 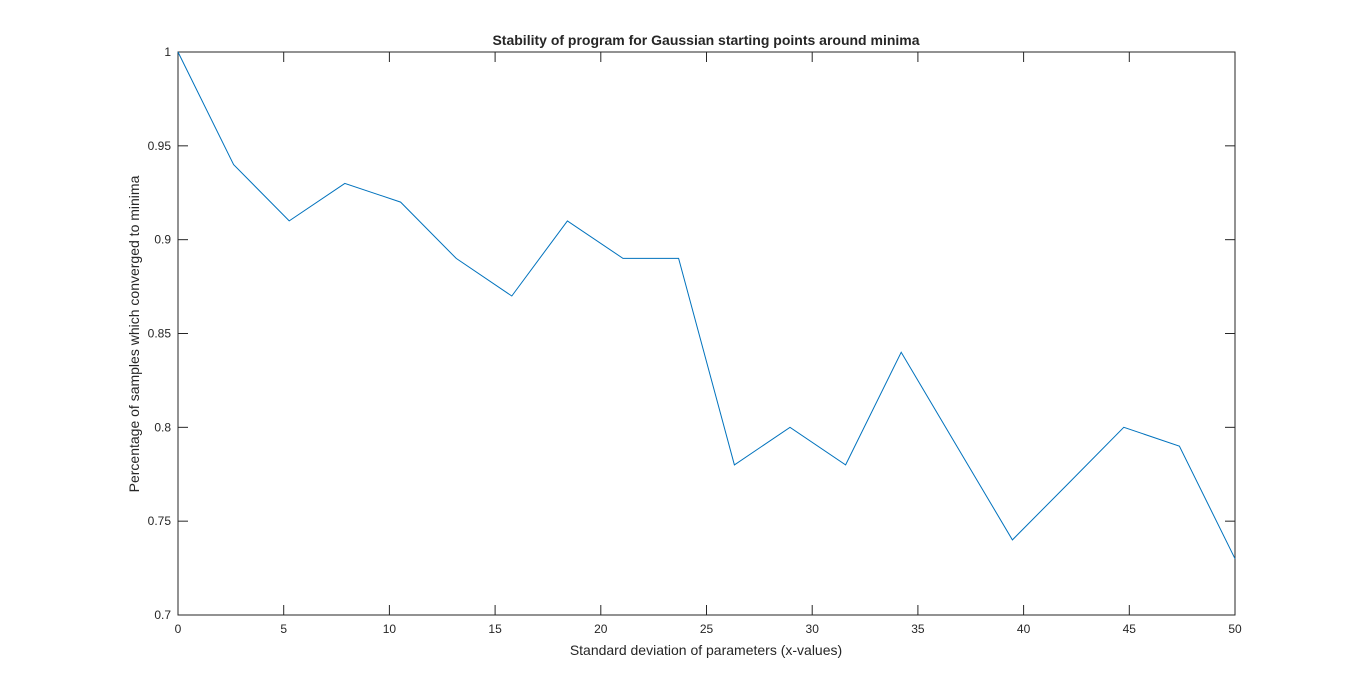 What do you see at coordinates (813, 629) in the screenshot?
I see `x-tick-label: 30` at bounding box center [813, 629].